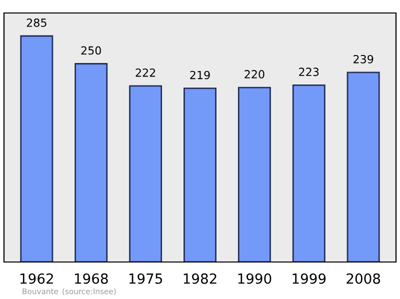 This screenshot has height=299, width=400. What do you see at coordinates (146, 72) in the screenshot?
I see `data-label: 222` at bounding box center [146, 72].